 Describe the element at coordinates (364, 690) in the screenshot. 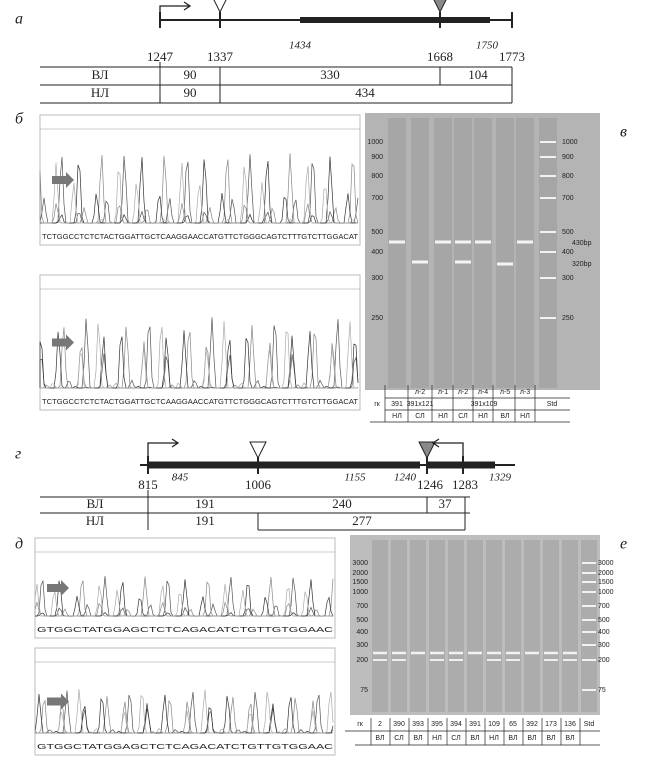

I see `label: 75` at that location.